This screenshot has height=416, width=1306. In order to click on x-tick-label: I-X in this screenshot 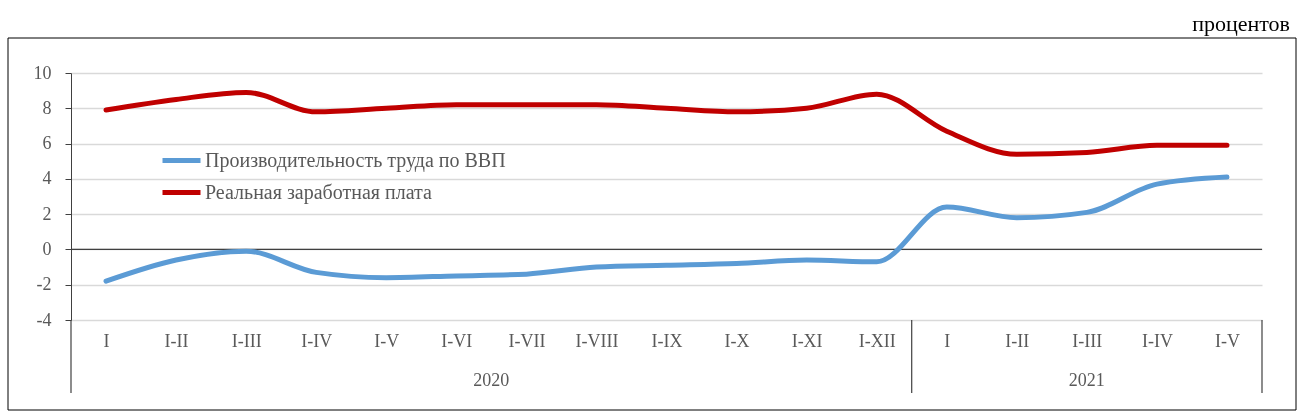, I will do `click(737, 340)`.